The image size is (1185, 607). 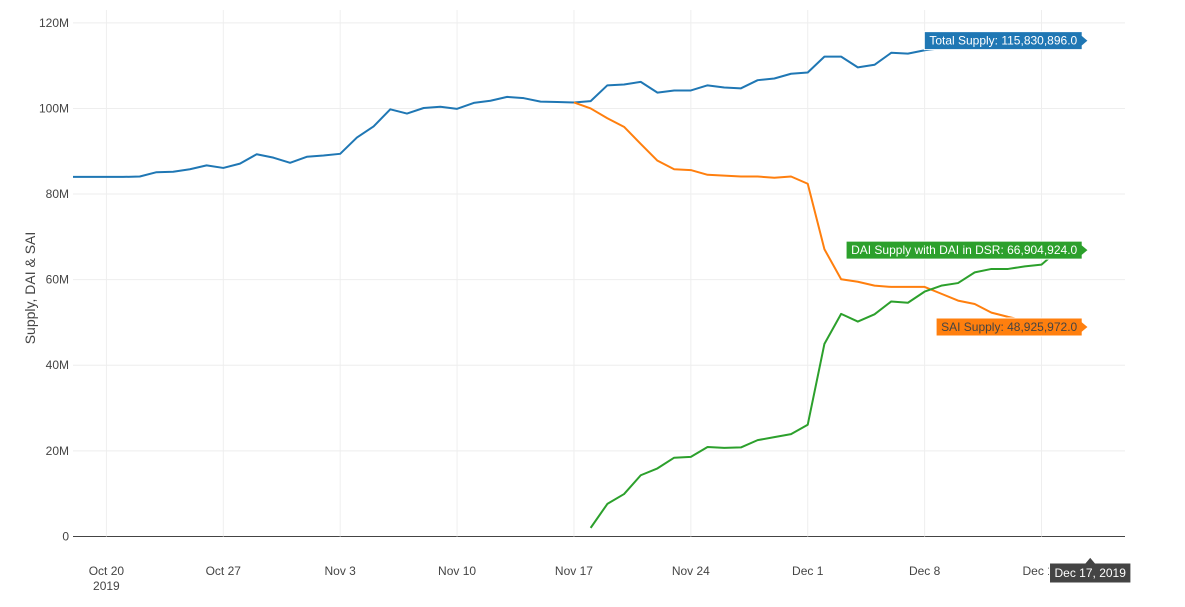 What do you see at coordinates (57, 365) in the screenshot?
I see `y-tick-label: 40M` at bounding box center [57, 365].